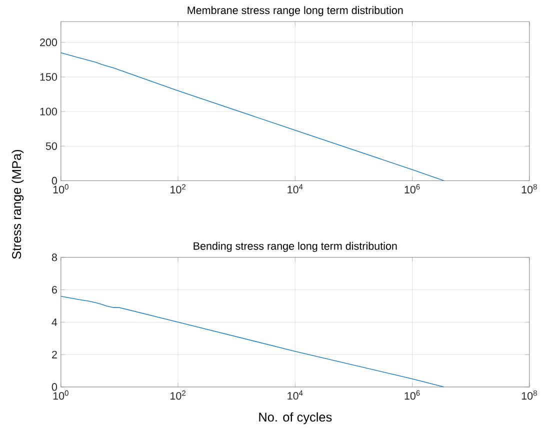 The image size is (541, 442). I want to click on y-tick-label: 200, so click(49, 42).